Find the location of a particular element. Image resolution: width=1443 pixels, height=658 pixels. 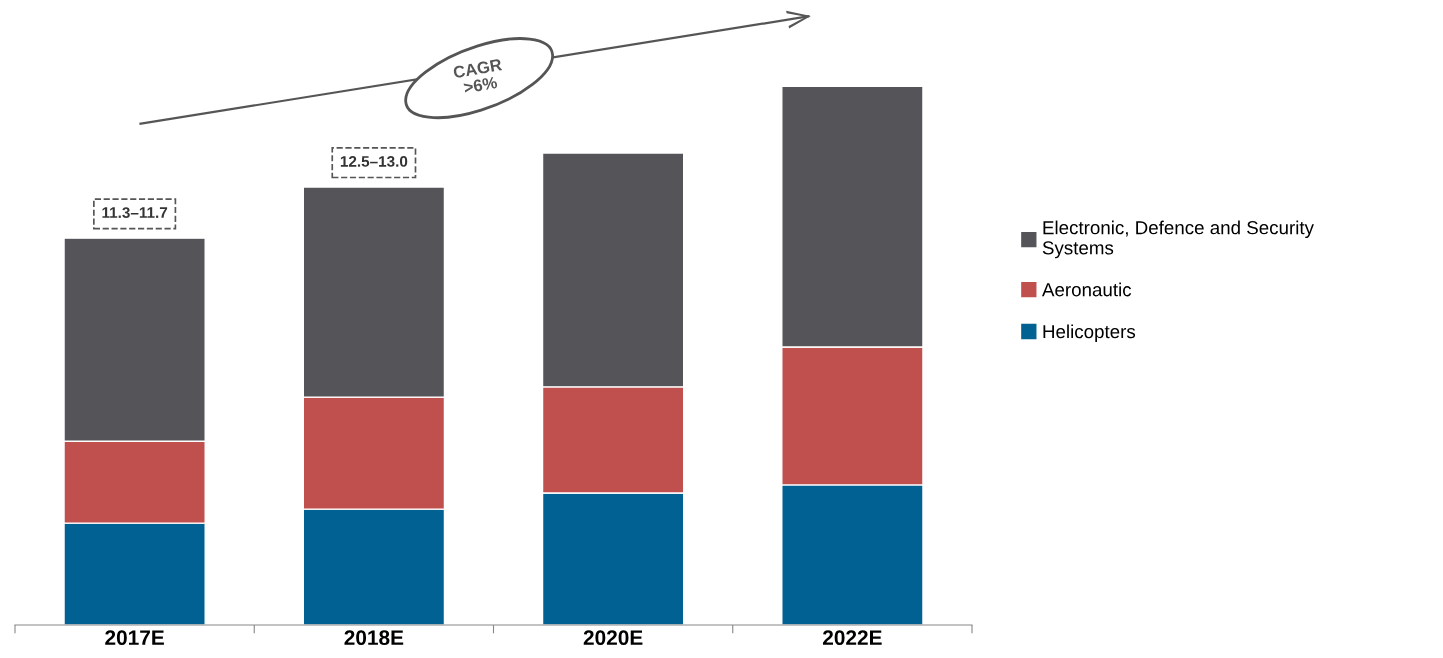

x-tick-label: 2022E is located at coordinates (852, 638).